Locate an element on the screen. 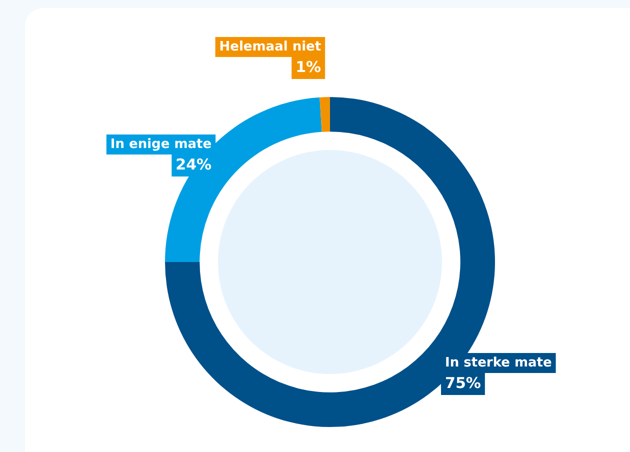 The height and width of the screenshot is (452, 630). data-label: 75% is located at coordinates (463, 383).